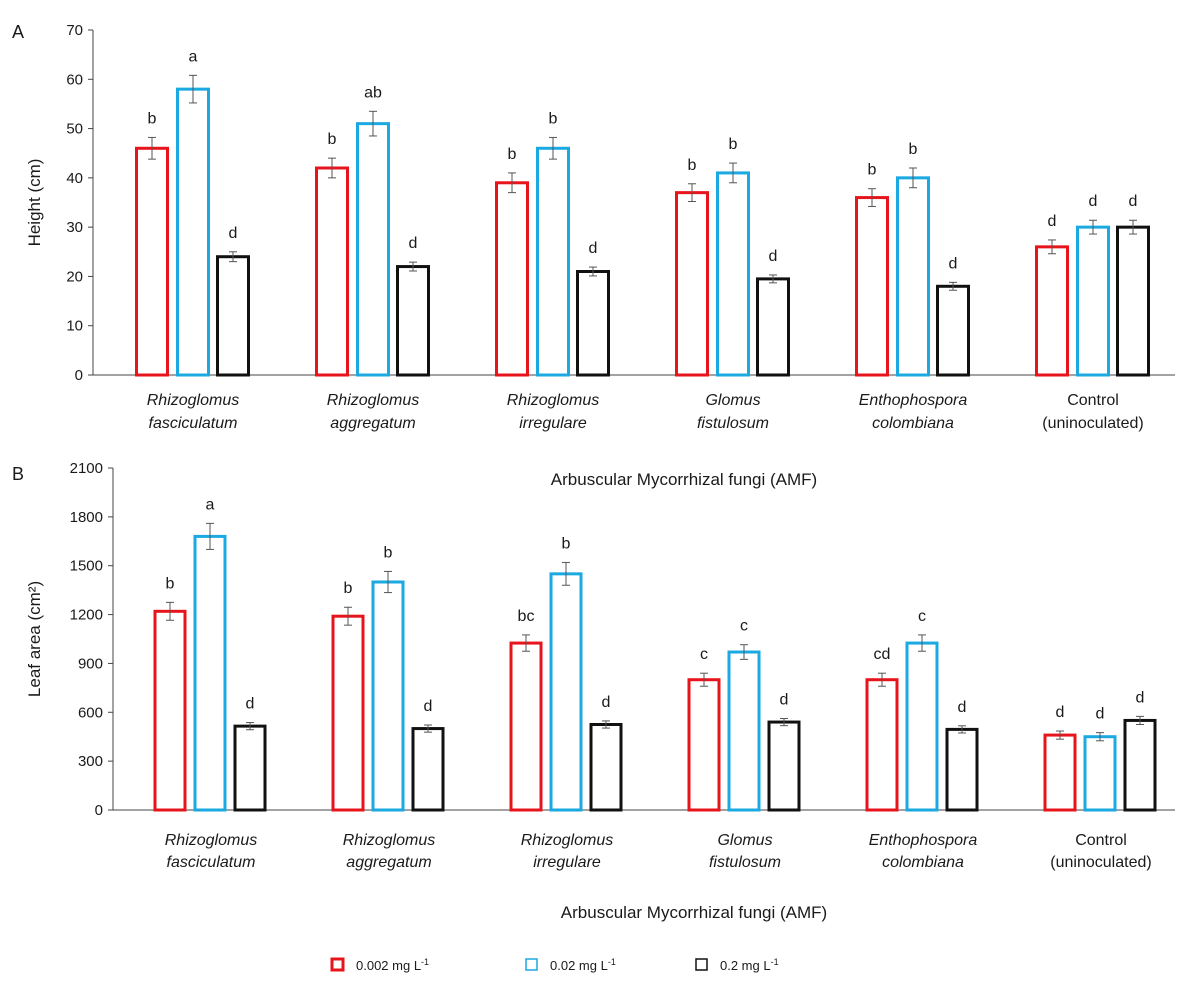  I want to click on legend: 0.002 mg L-1 0.02 mg L-1 0.2 mg L-1, so click(554, 965).